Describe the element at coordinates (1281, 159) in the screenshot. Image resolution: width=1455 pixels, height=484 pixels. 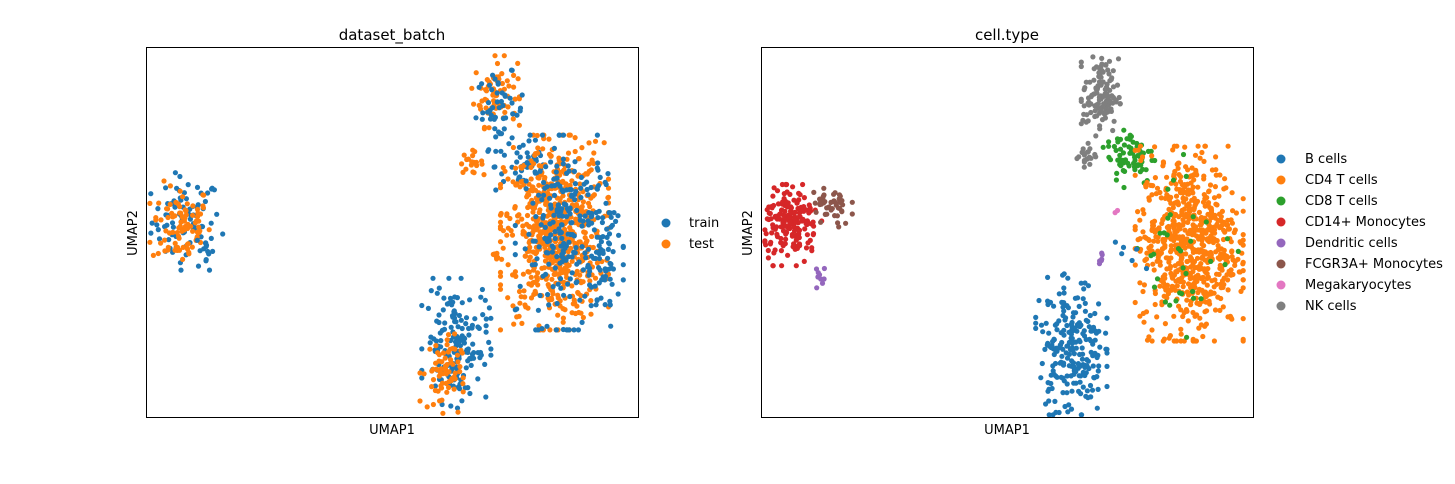
I see `legend-marker` at that location.